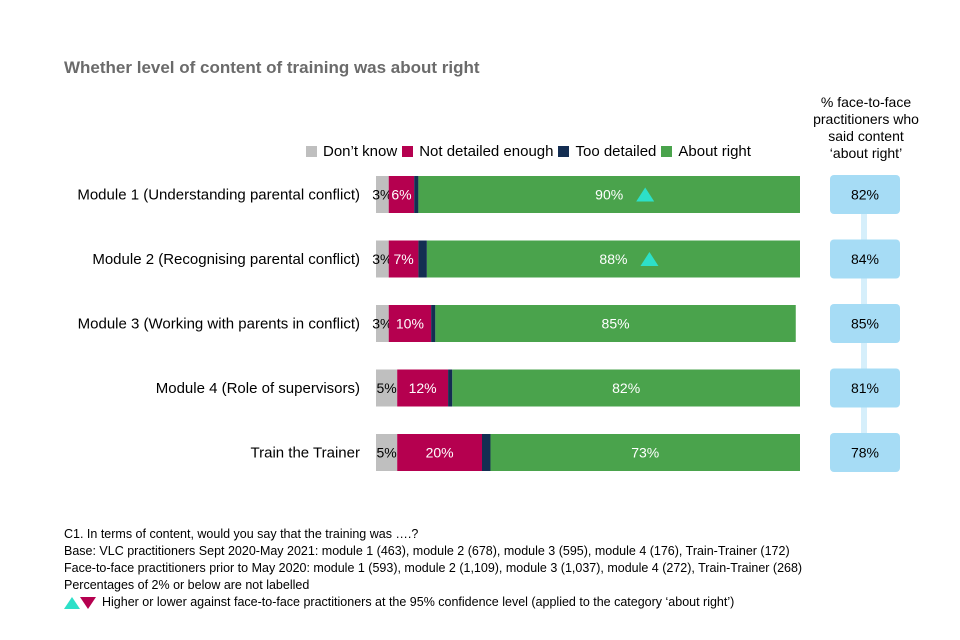  What do you see at coordinates (306, 453) in the screenshot?
I see `category-label: Train the Trainer` at bounding box center [306, 453].